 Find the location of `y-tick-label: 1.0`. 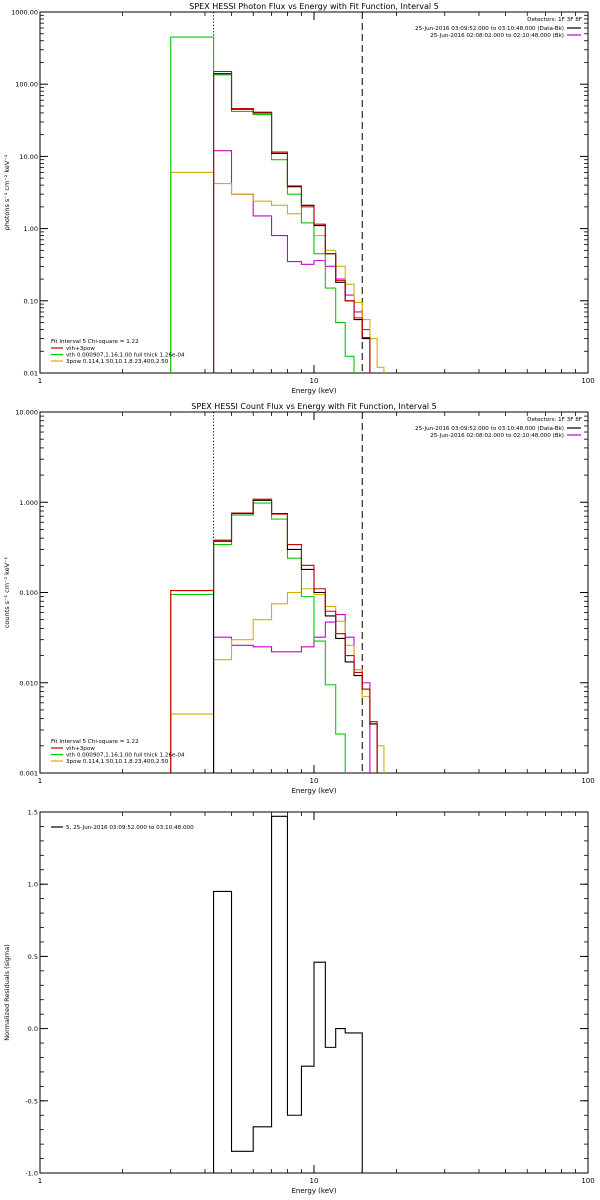

y-tick-label: 1.0 is located at coordinates (33, 885).